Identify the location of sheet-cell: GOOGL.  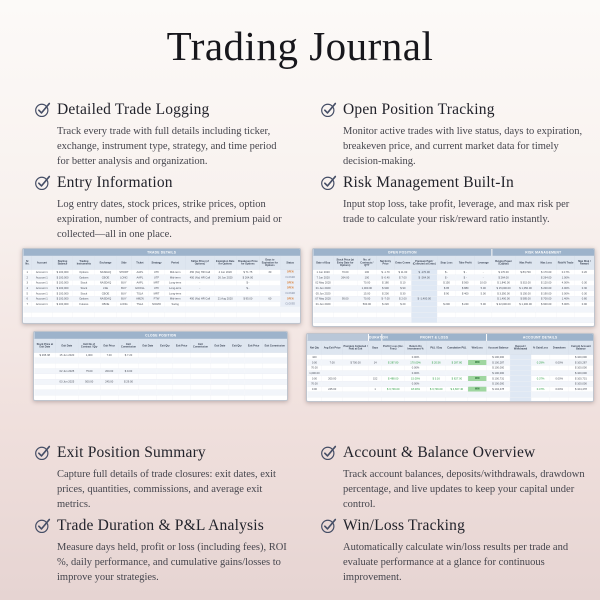
(140, 288).